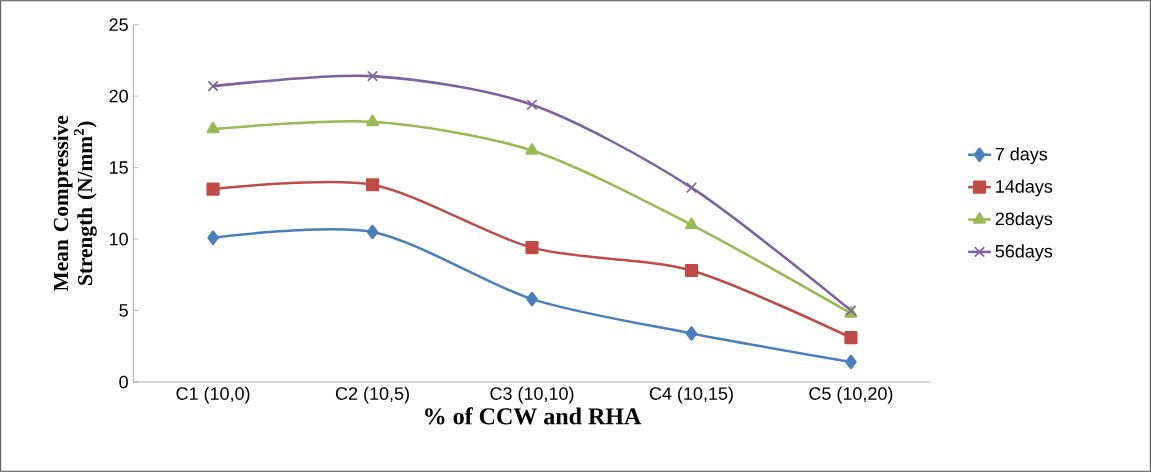 The width and height of the screenshot is (1151, 472). Describe the element at coordinates (123, 310) in the screenshot. I see `y-tick-label: 5` at that location.